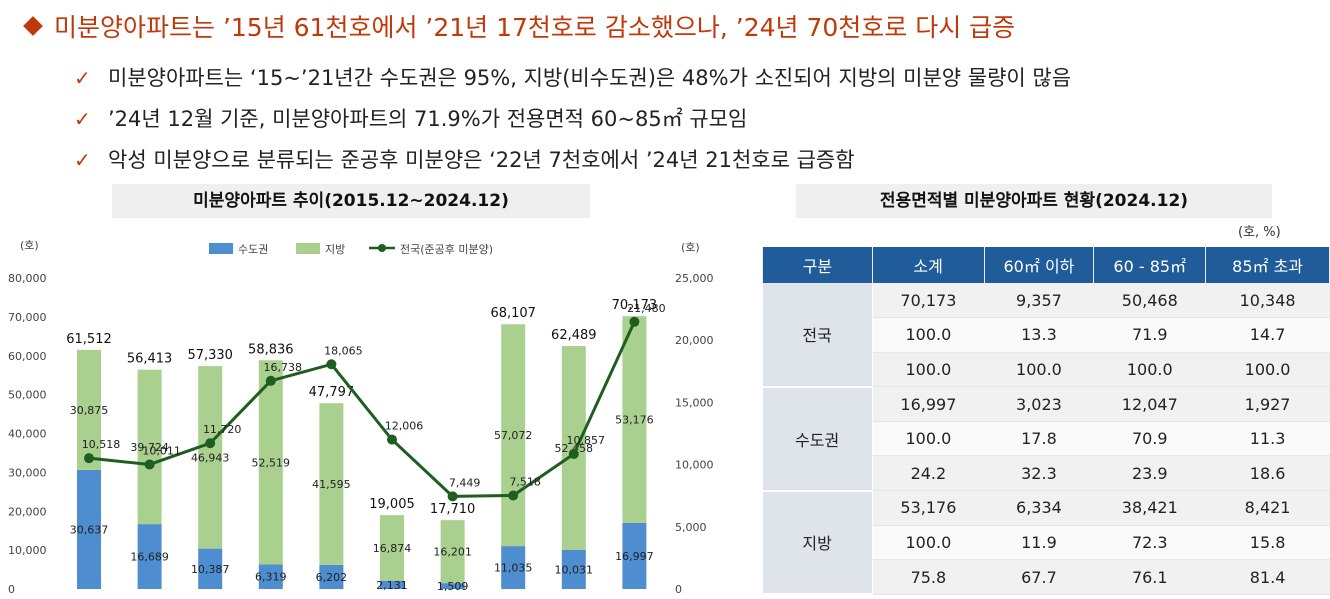 This screenshot has width=1330, height=599. What do you see at coordinates (928, 265) in the screenshot?
I see `table-header-cell: 소계` at bounding box center [928, 265].